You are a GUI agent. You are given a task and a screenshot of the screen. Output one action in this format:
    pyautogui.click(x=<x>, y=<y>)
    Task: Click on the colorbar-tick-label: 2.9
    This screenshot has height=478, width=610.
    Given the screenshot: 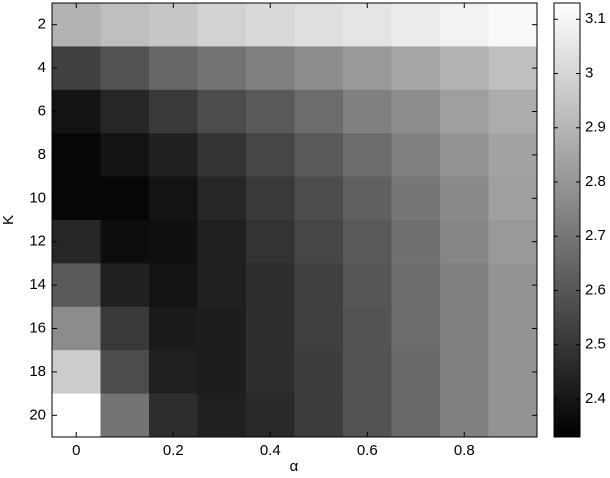 What is the action you would take?
    pyautogui.click(x=595, y=127)
    